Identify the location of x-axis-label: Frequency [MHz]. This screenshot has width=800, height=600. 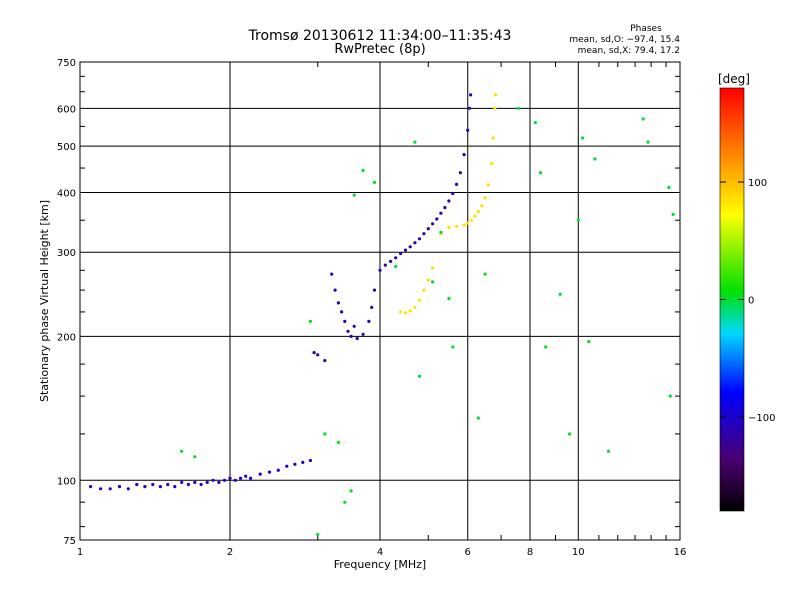
(380, 564).